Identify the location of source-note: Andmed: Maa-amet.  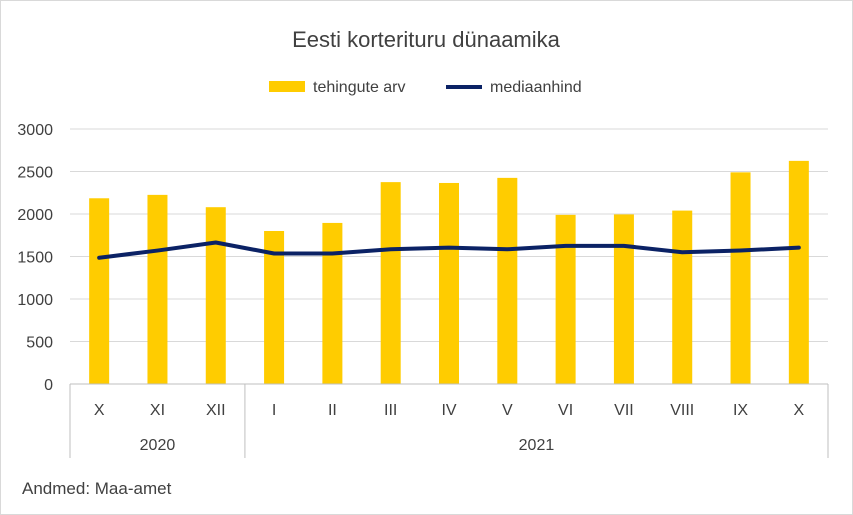
(97, 488).